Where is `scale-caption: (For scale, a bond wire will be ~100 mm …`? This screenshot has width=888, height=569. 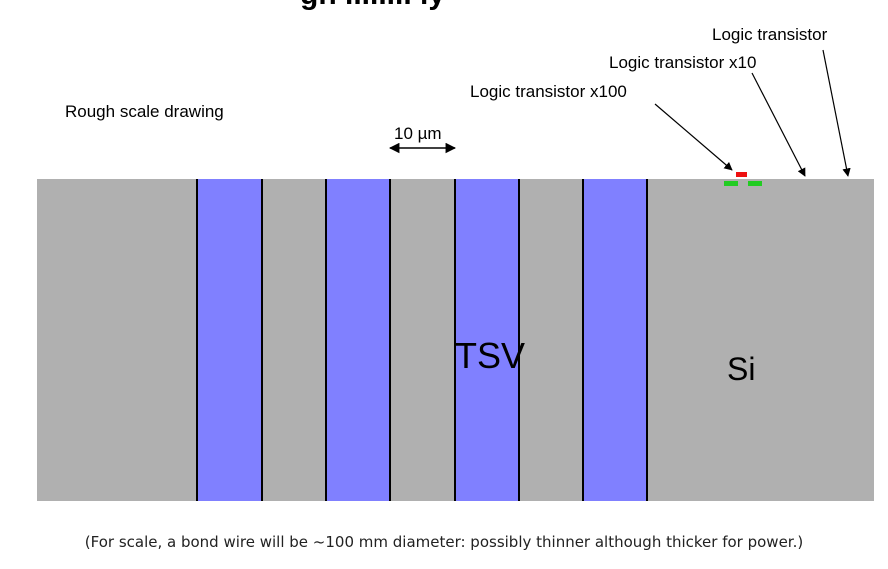 scale-caption: (For scale, a bond wire will be ~100 mm … is located at coordinates (444, 542).